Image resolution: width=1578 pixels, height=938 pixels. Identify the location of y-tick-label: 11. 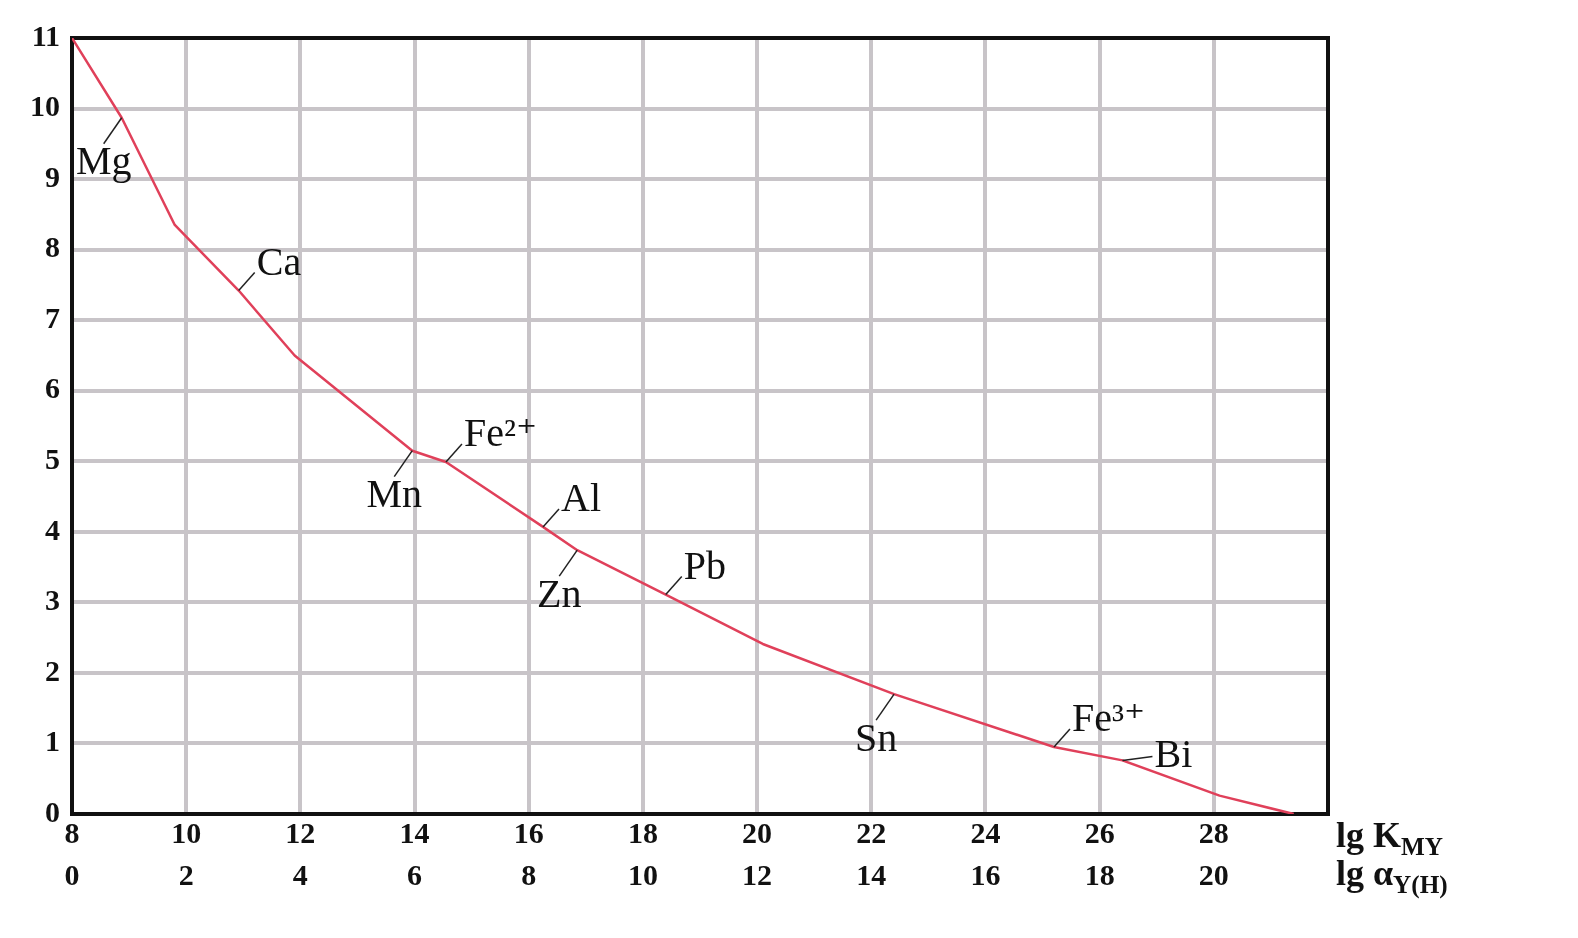
(45, 35).